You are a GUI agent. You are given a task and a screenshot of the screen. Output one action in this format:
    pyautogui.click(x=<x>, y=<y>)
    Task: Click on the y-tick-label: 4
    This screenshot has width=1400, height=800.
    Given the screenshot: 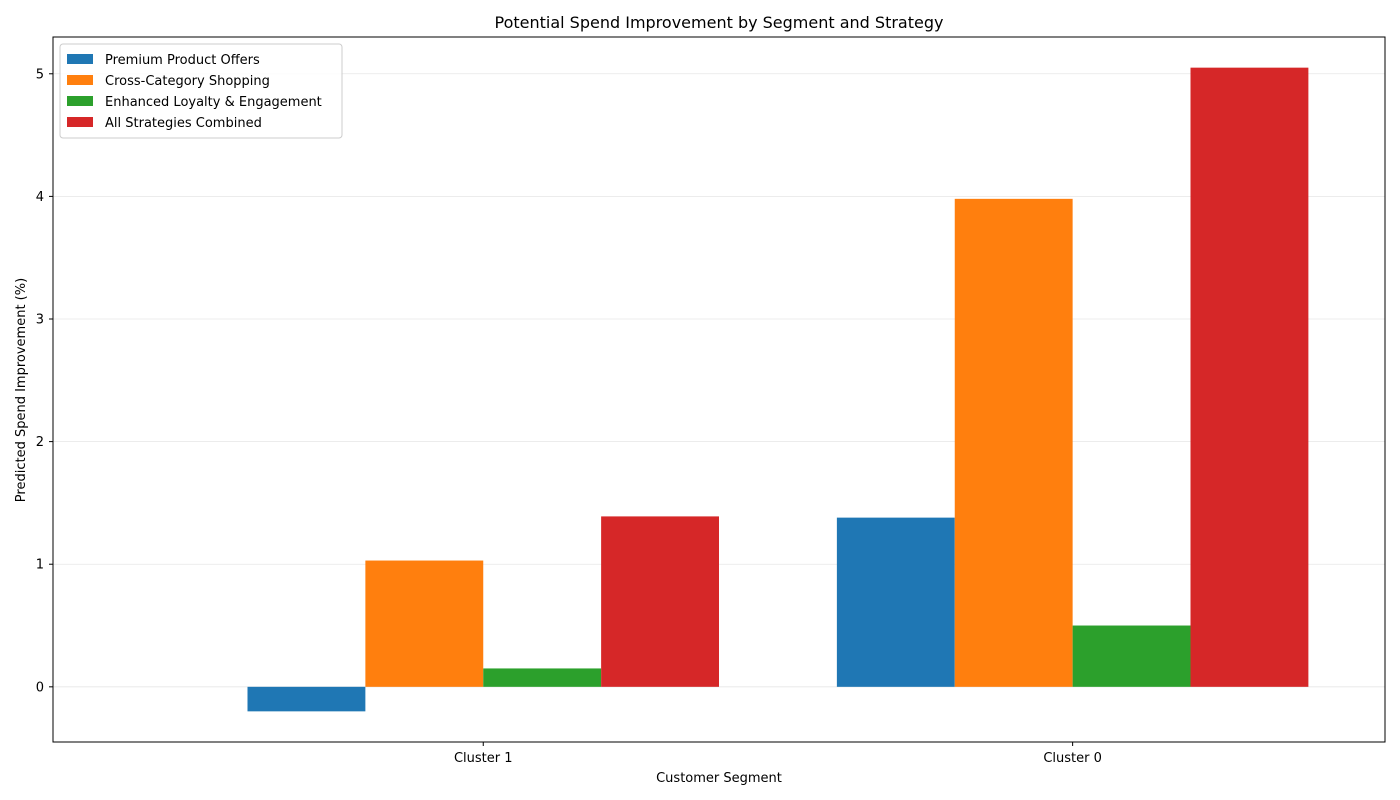 What is the action you would take?
    pyautogui.click(x=40, y=197)
    